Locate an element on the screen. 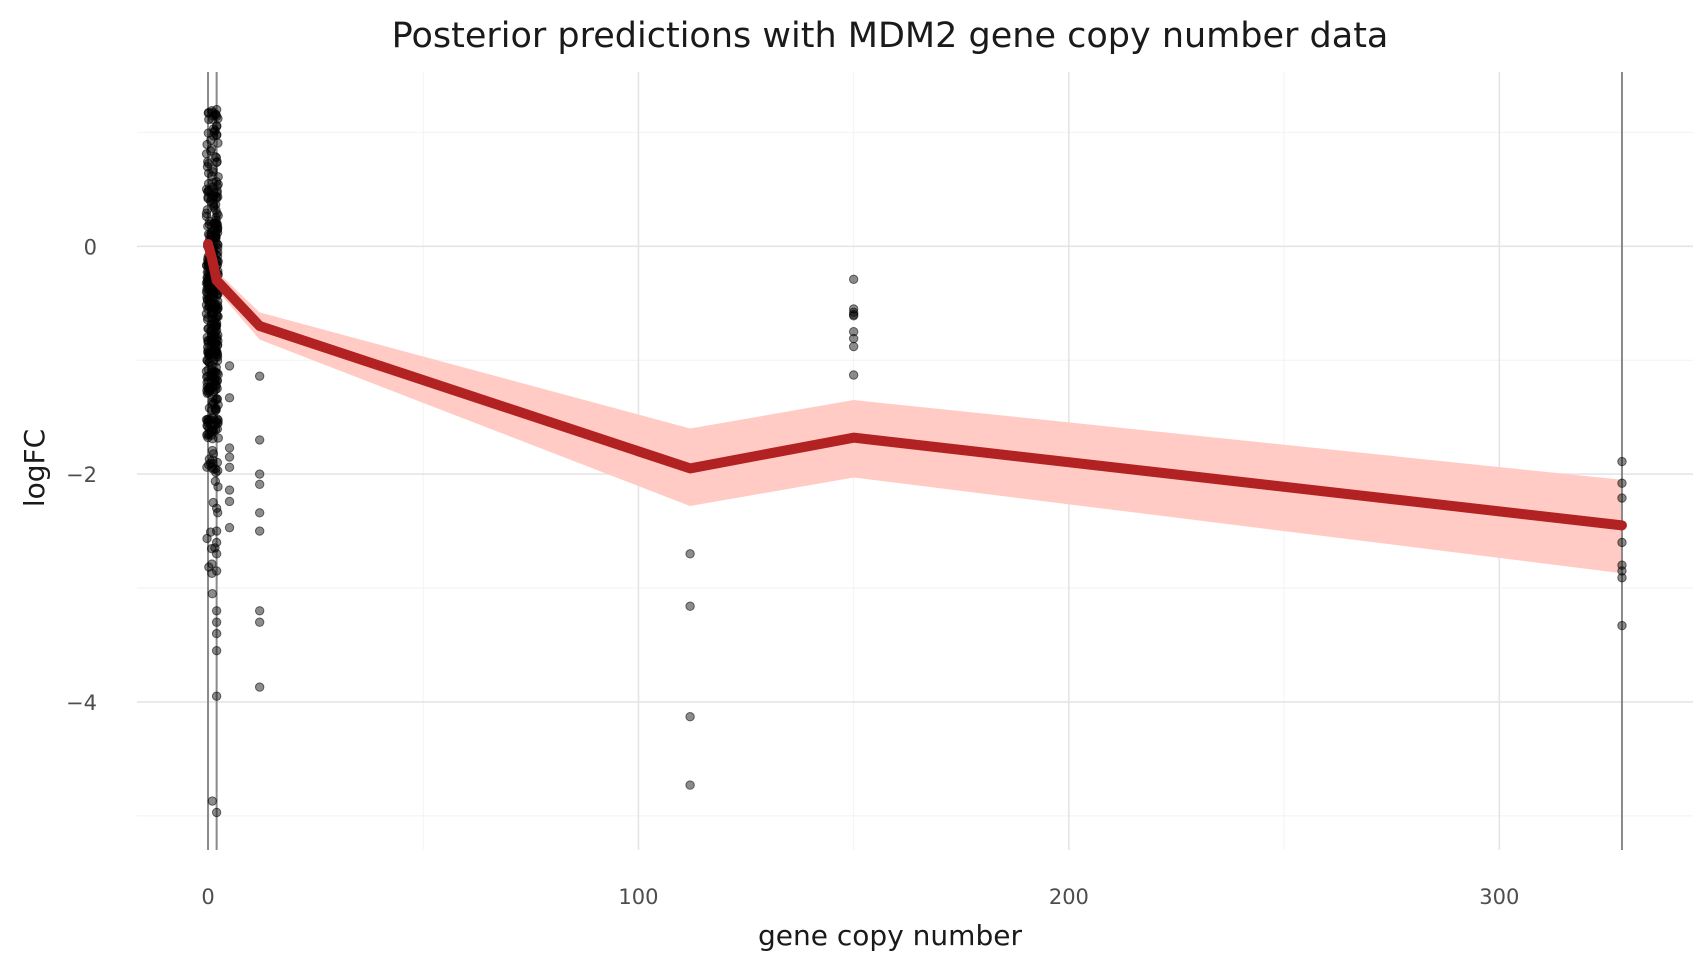  x-tick-label: 100 is located at coordinates (638, 897).